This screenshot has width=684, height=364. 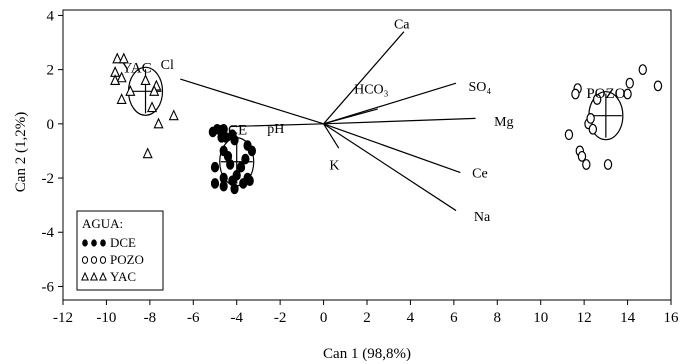 I want to click on y-tick-label: -6, so click(x=48, y=287).